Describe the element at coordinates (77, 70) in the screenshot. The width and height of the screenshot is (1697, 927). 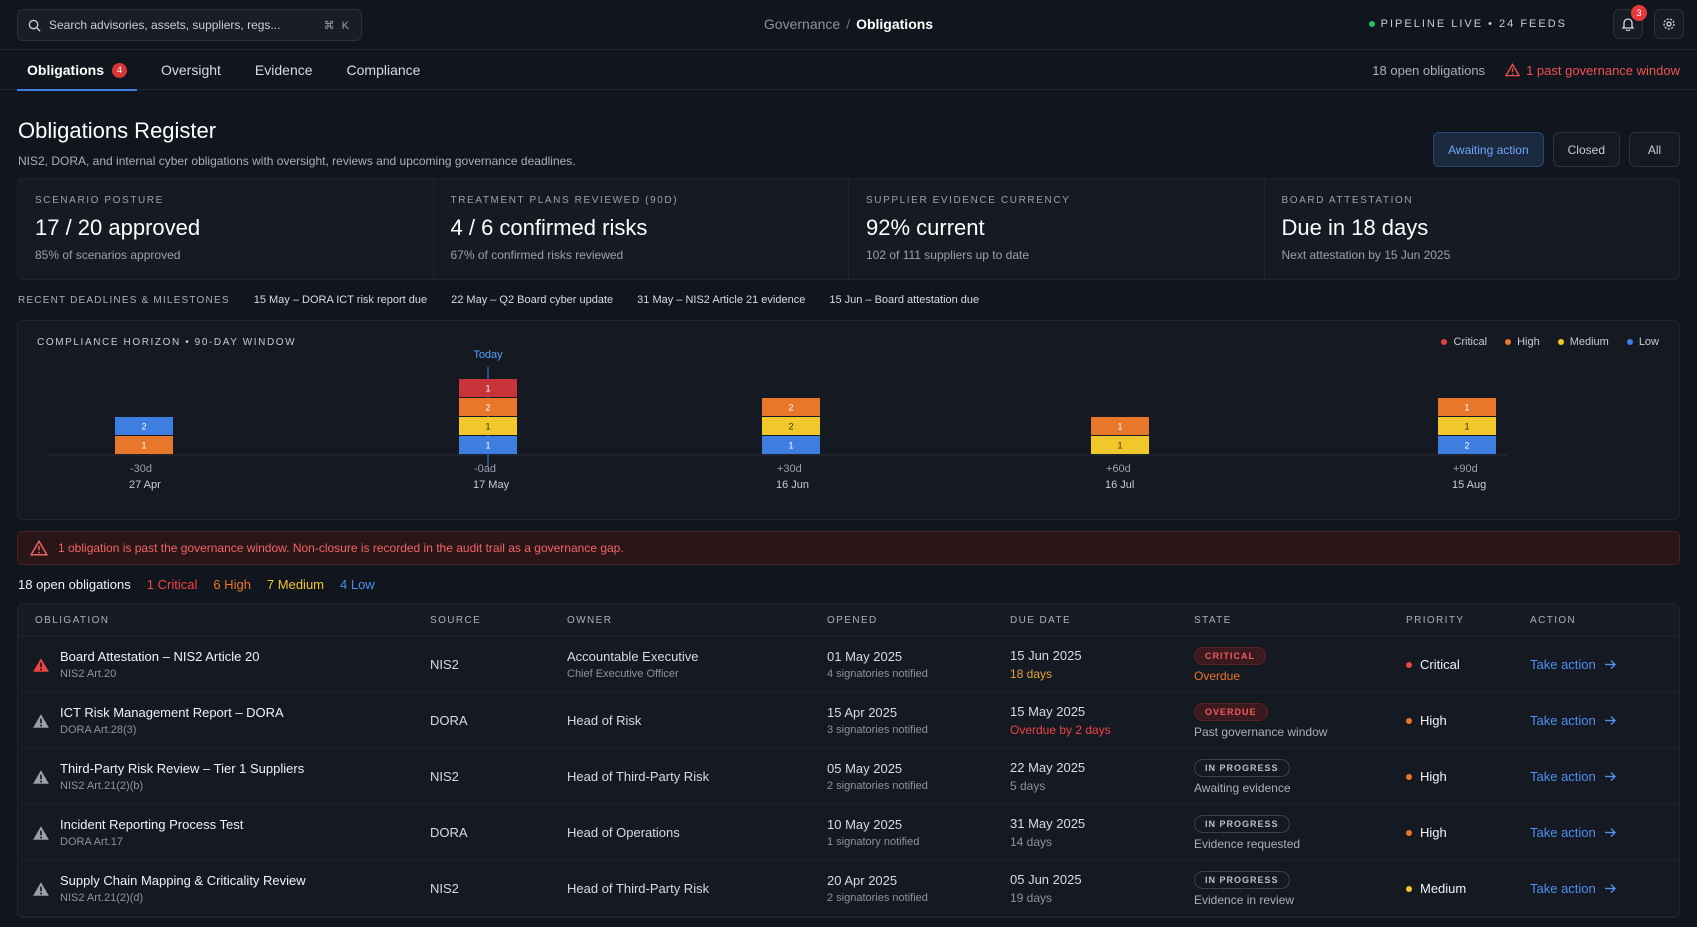
I see `tab-obligations: Obligations 4` at that location.